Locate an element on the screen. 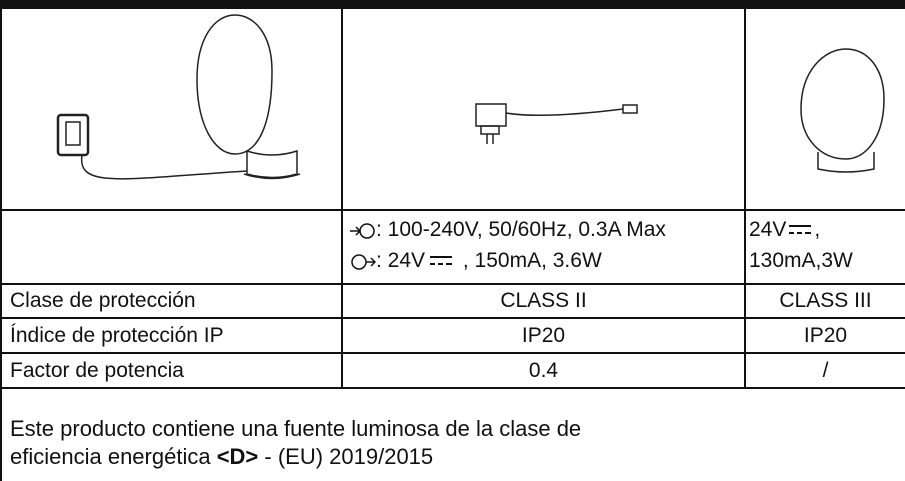 The image size is (905, 481). value: CLASS II is located at coordinates (543, 300).